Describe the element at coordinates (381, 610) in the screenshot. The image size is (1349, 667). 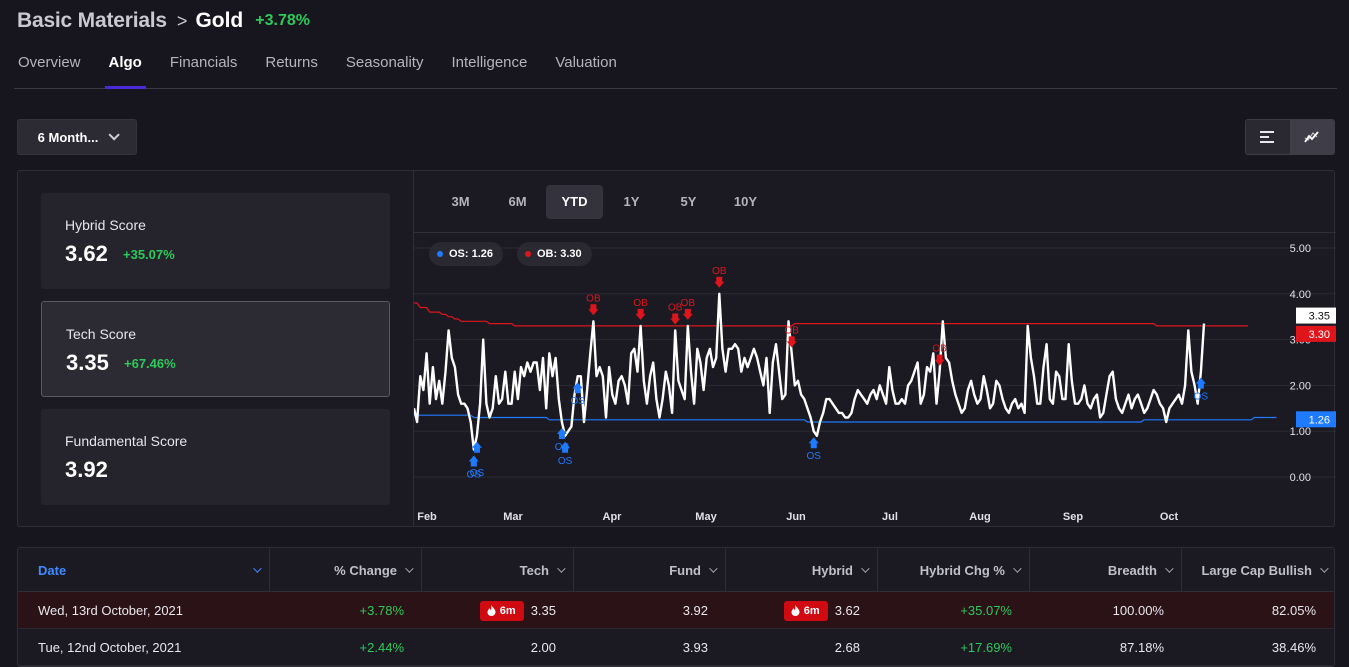
I see `cell-change: +3.78%` at that location.